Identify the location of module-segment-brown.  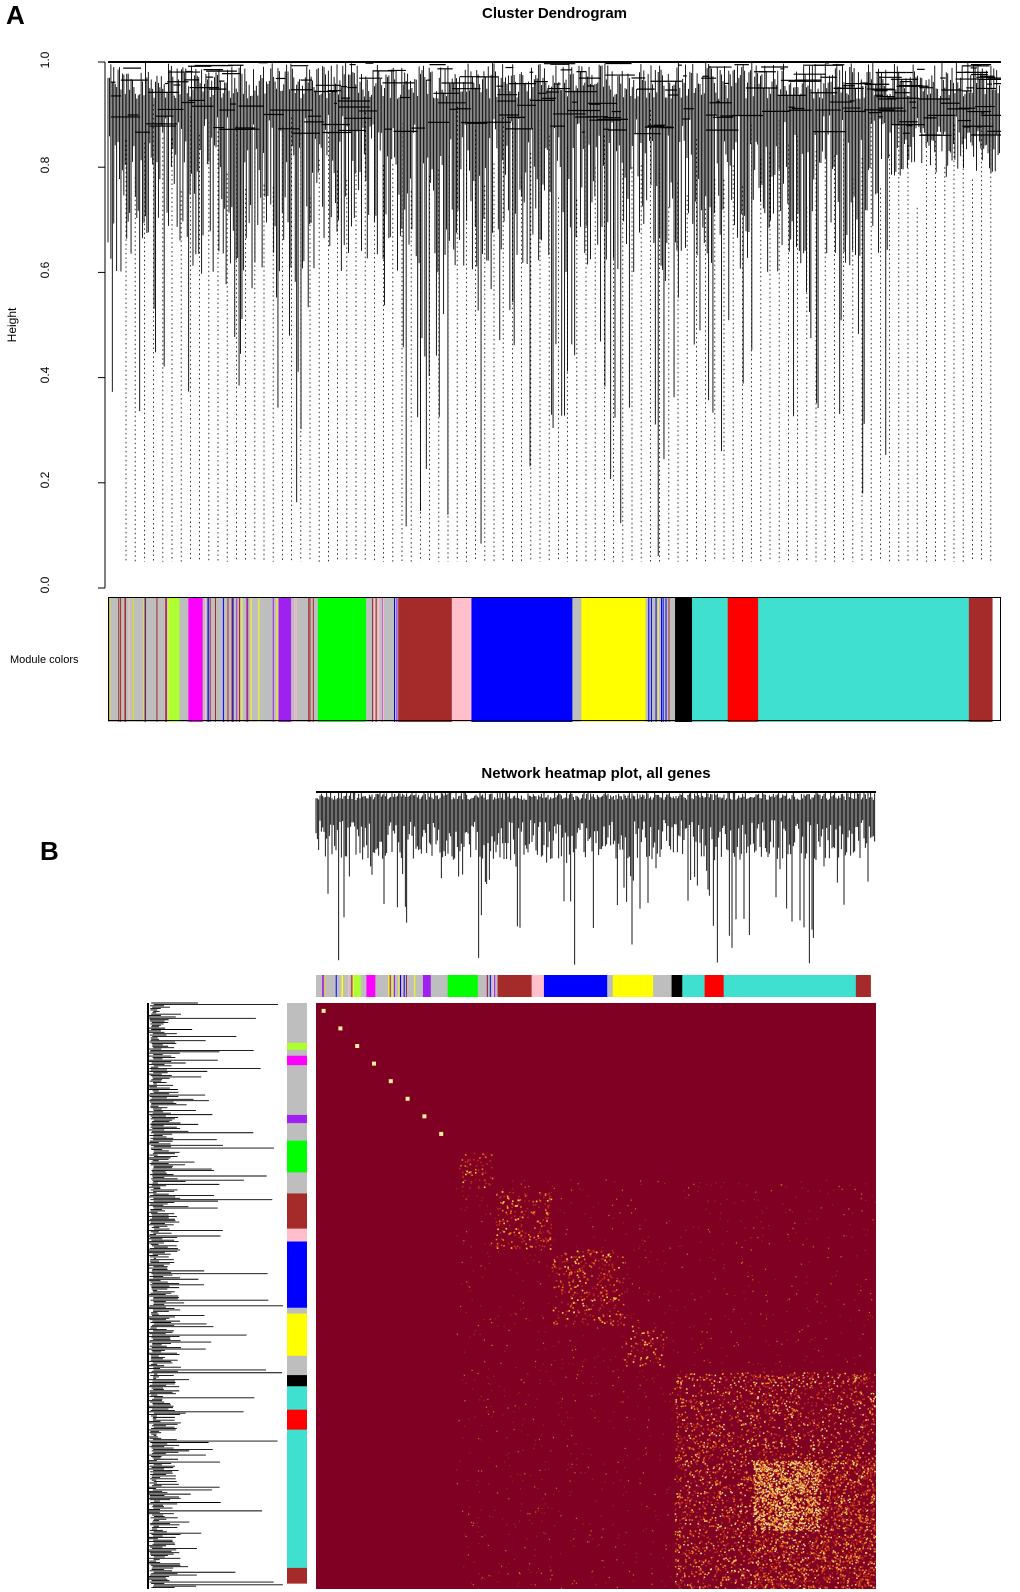
(297, 1576).